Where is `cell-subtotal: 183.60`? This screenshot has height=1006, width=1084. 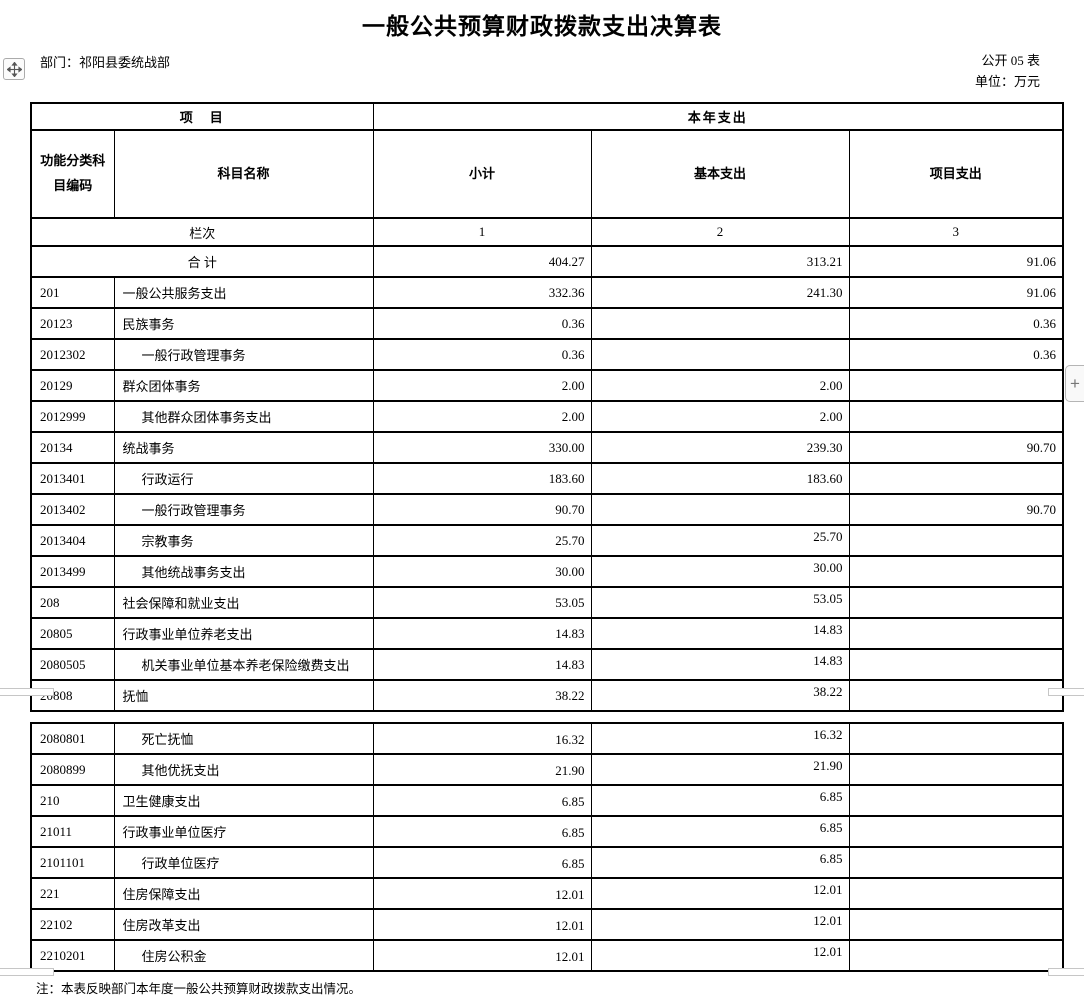 cell-subtotal: 183.60 is located at coordinates (482, 478).